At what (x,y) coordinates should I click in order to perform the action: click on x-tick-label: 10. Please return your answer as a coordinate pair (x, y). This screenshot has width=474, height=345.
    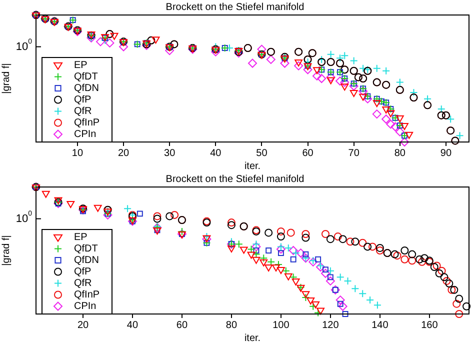
    Looking at the image, I should click on (78, 153).